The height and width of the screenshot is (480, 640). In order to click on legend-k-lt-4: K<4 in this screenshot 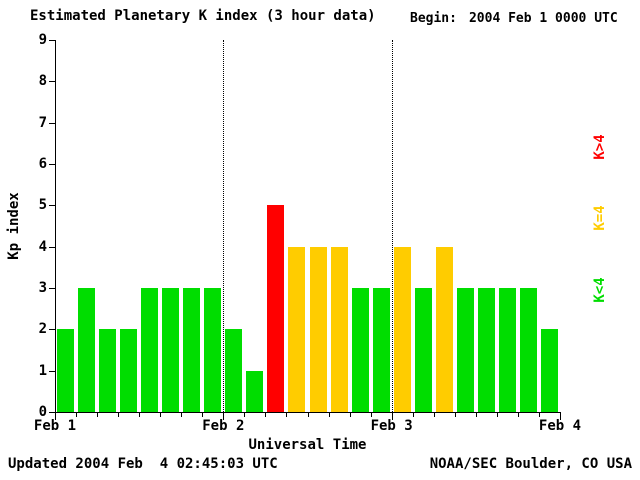, I will do `click(600, 290)`.